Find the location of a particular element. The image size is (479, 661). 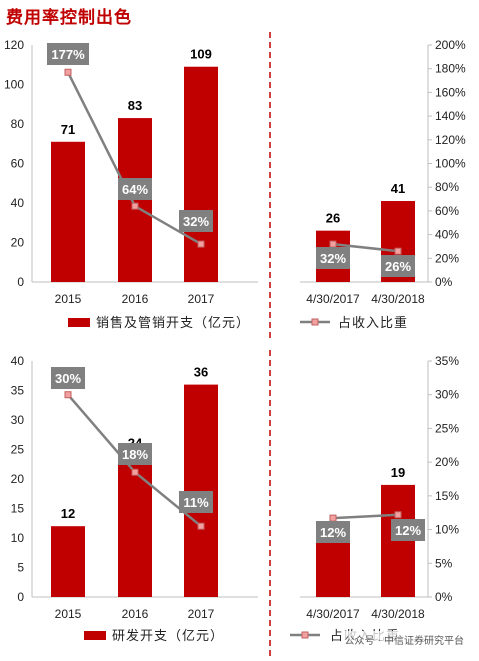

sales-x-tick-label: 4/30/2017 is located at coordinates (333, 299).